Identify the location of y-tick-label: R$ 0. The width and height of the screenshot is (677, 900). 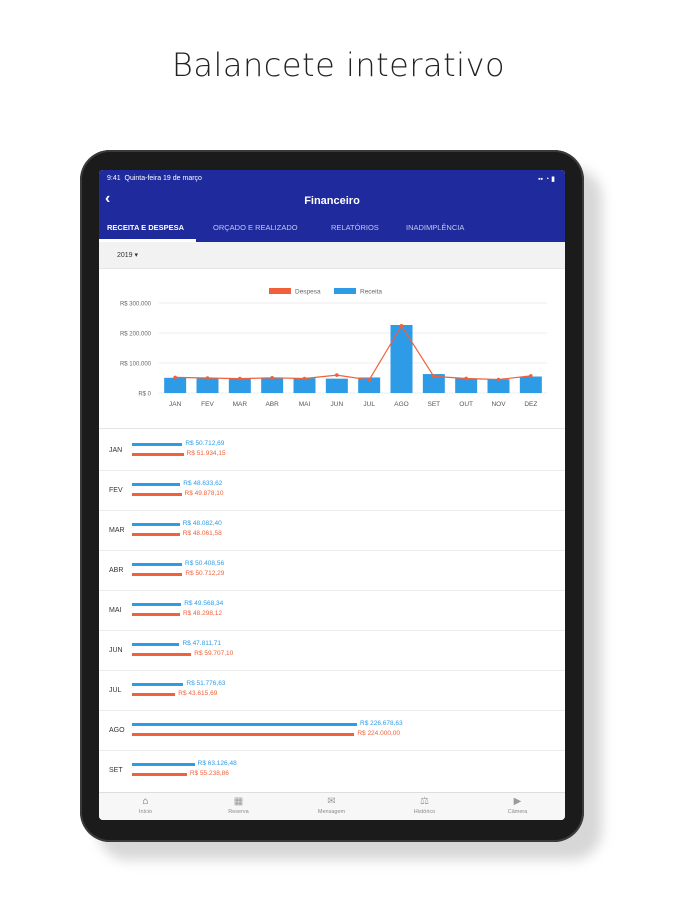
(144, 395).